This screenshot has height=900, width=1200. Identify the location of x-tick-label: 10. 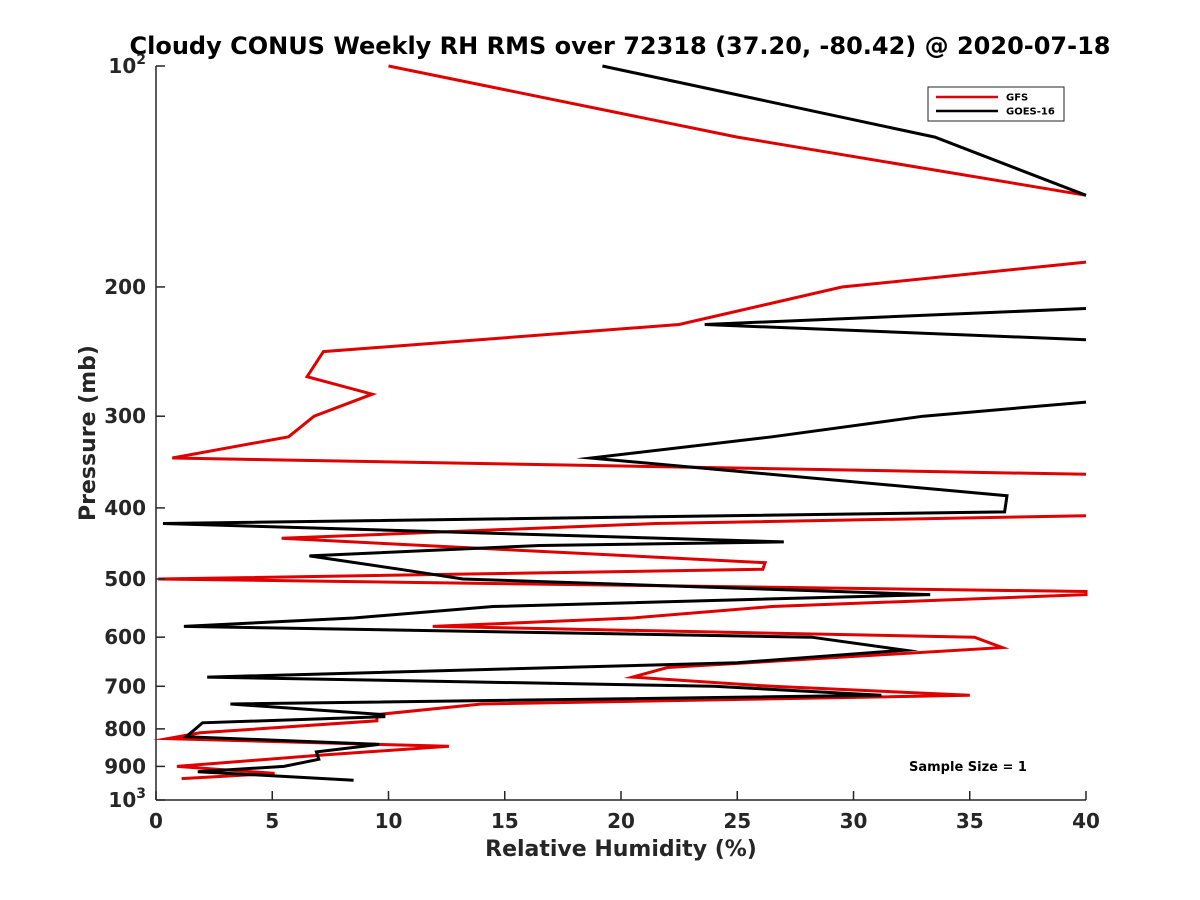
(389, 821).